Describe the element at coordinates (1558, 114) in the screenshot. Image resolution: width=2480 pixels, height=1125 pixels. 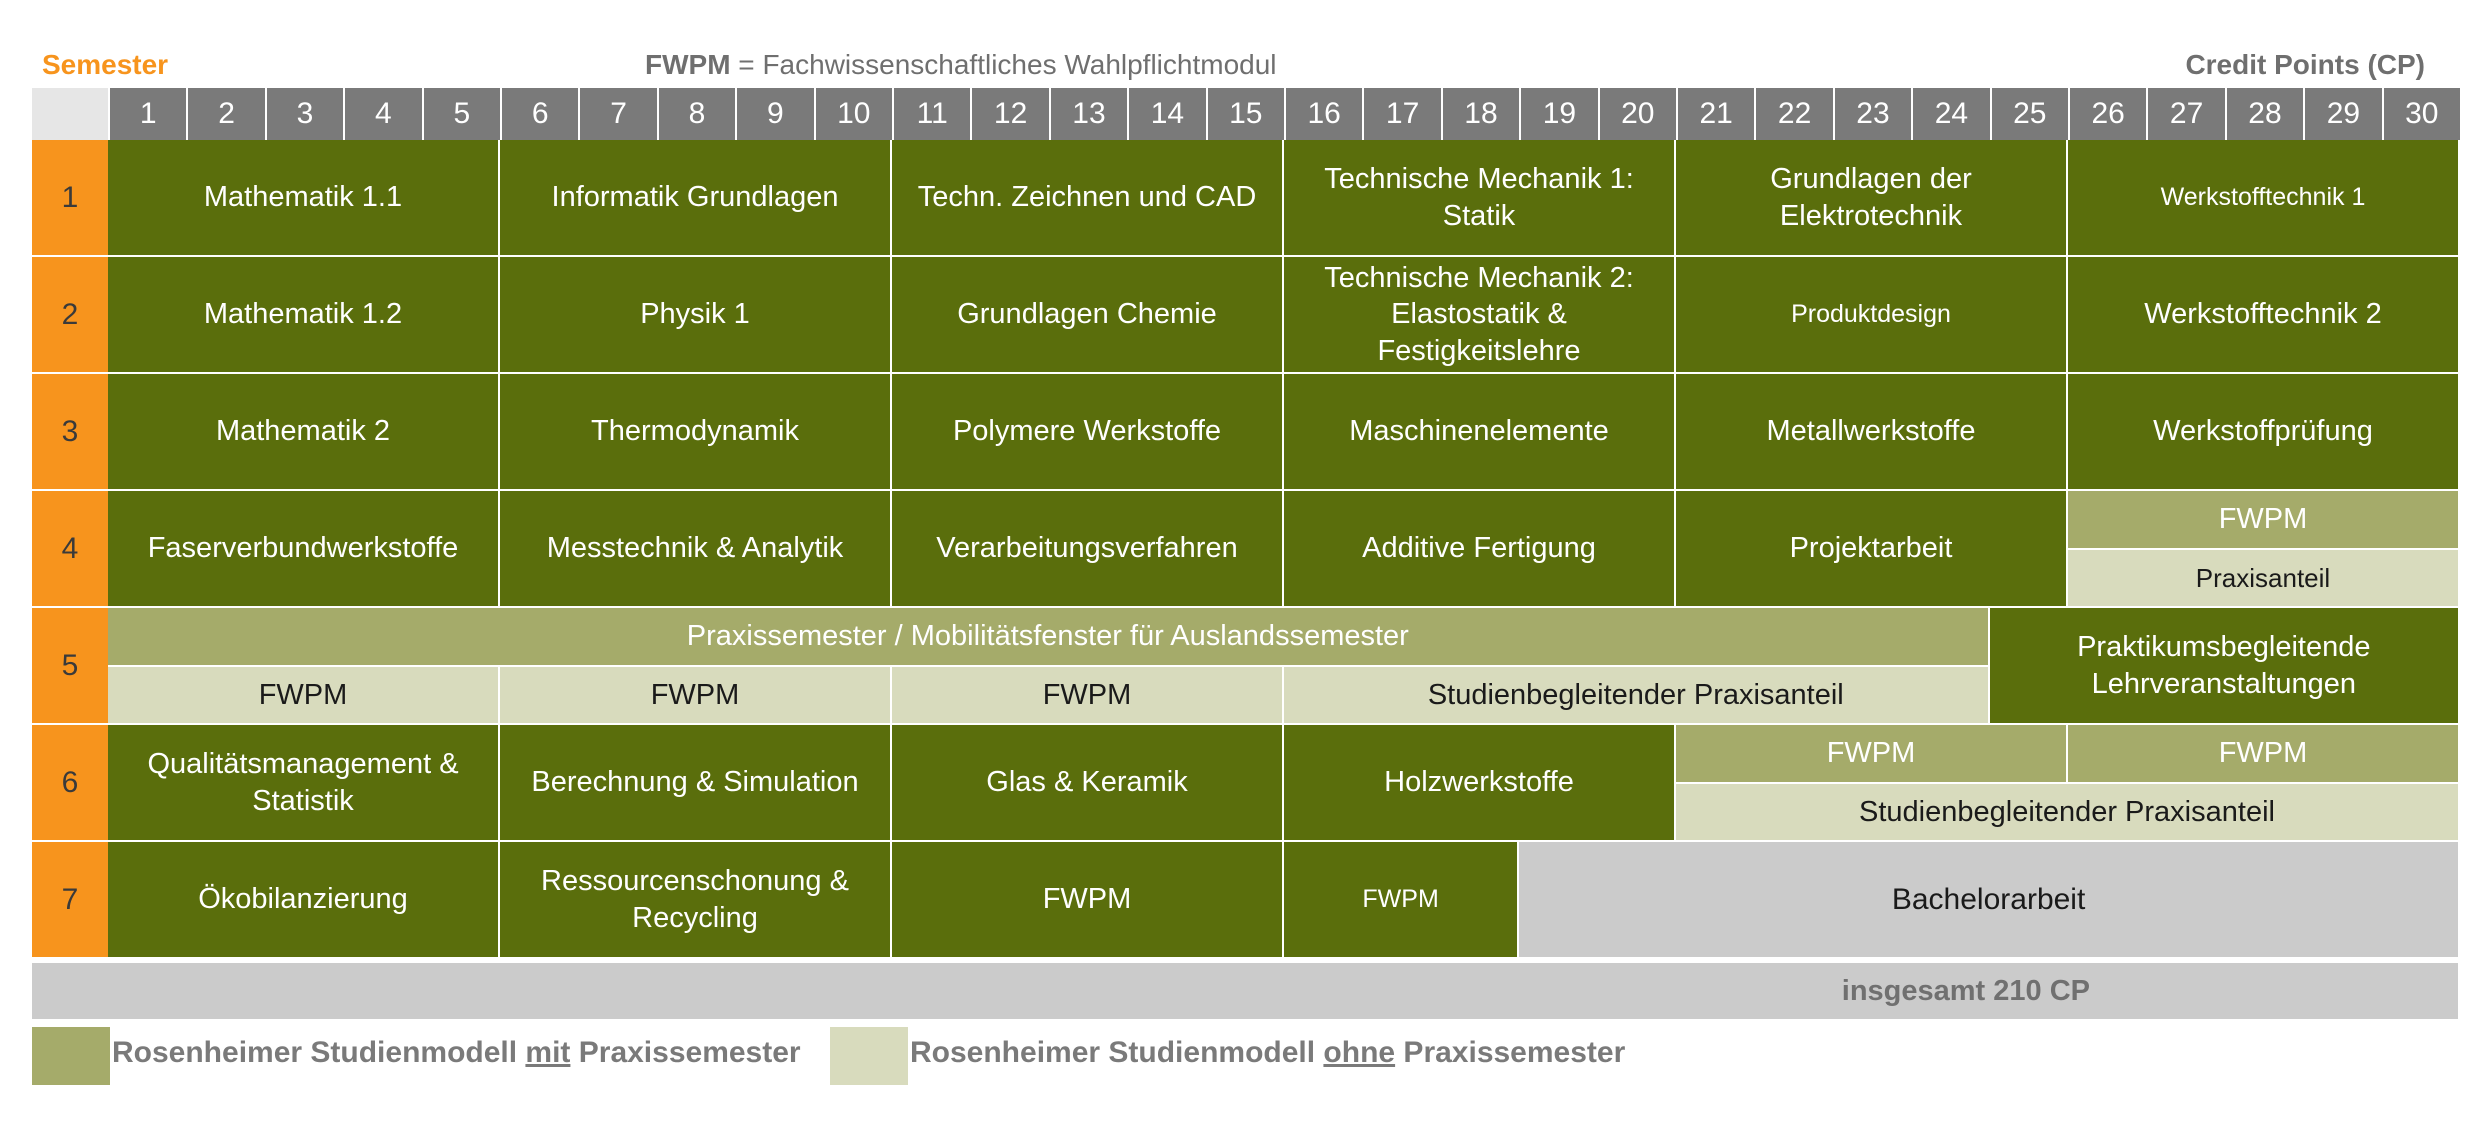
I see `credit-point-number: 19` at that location.